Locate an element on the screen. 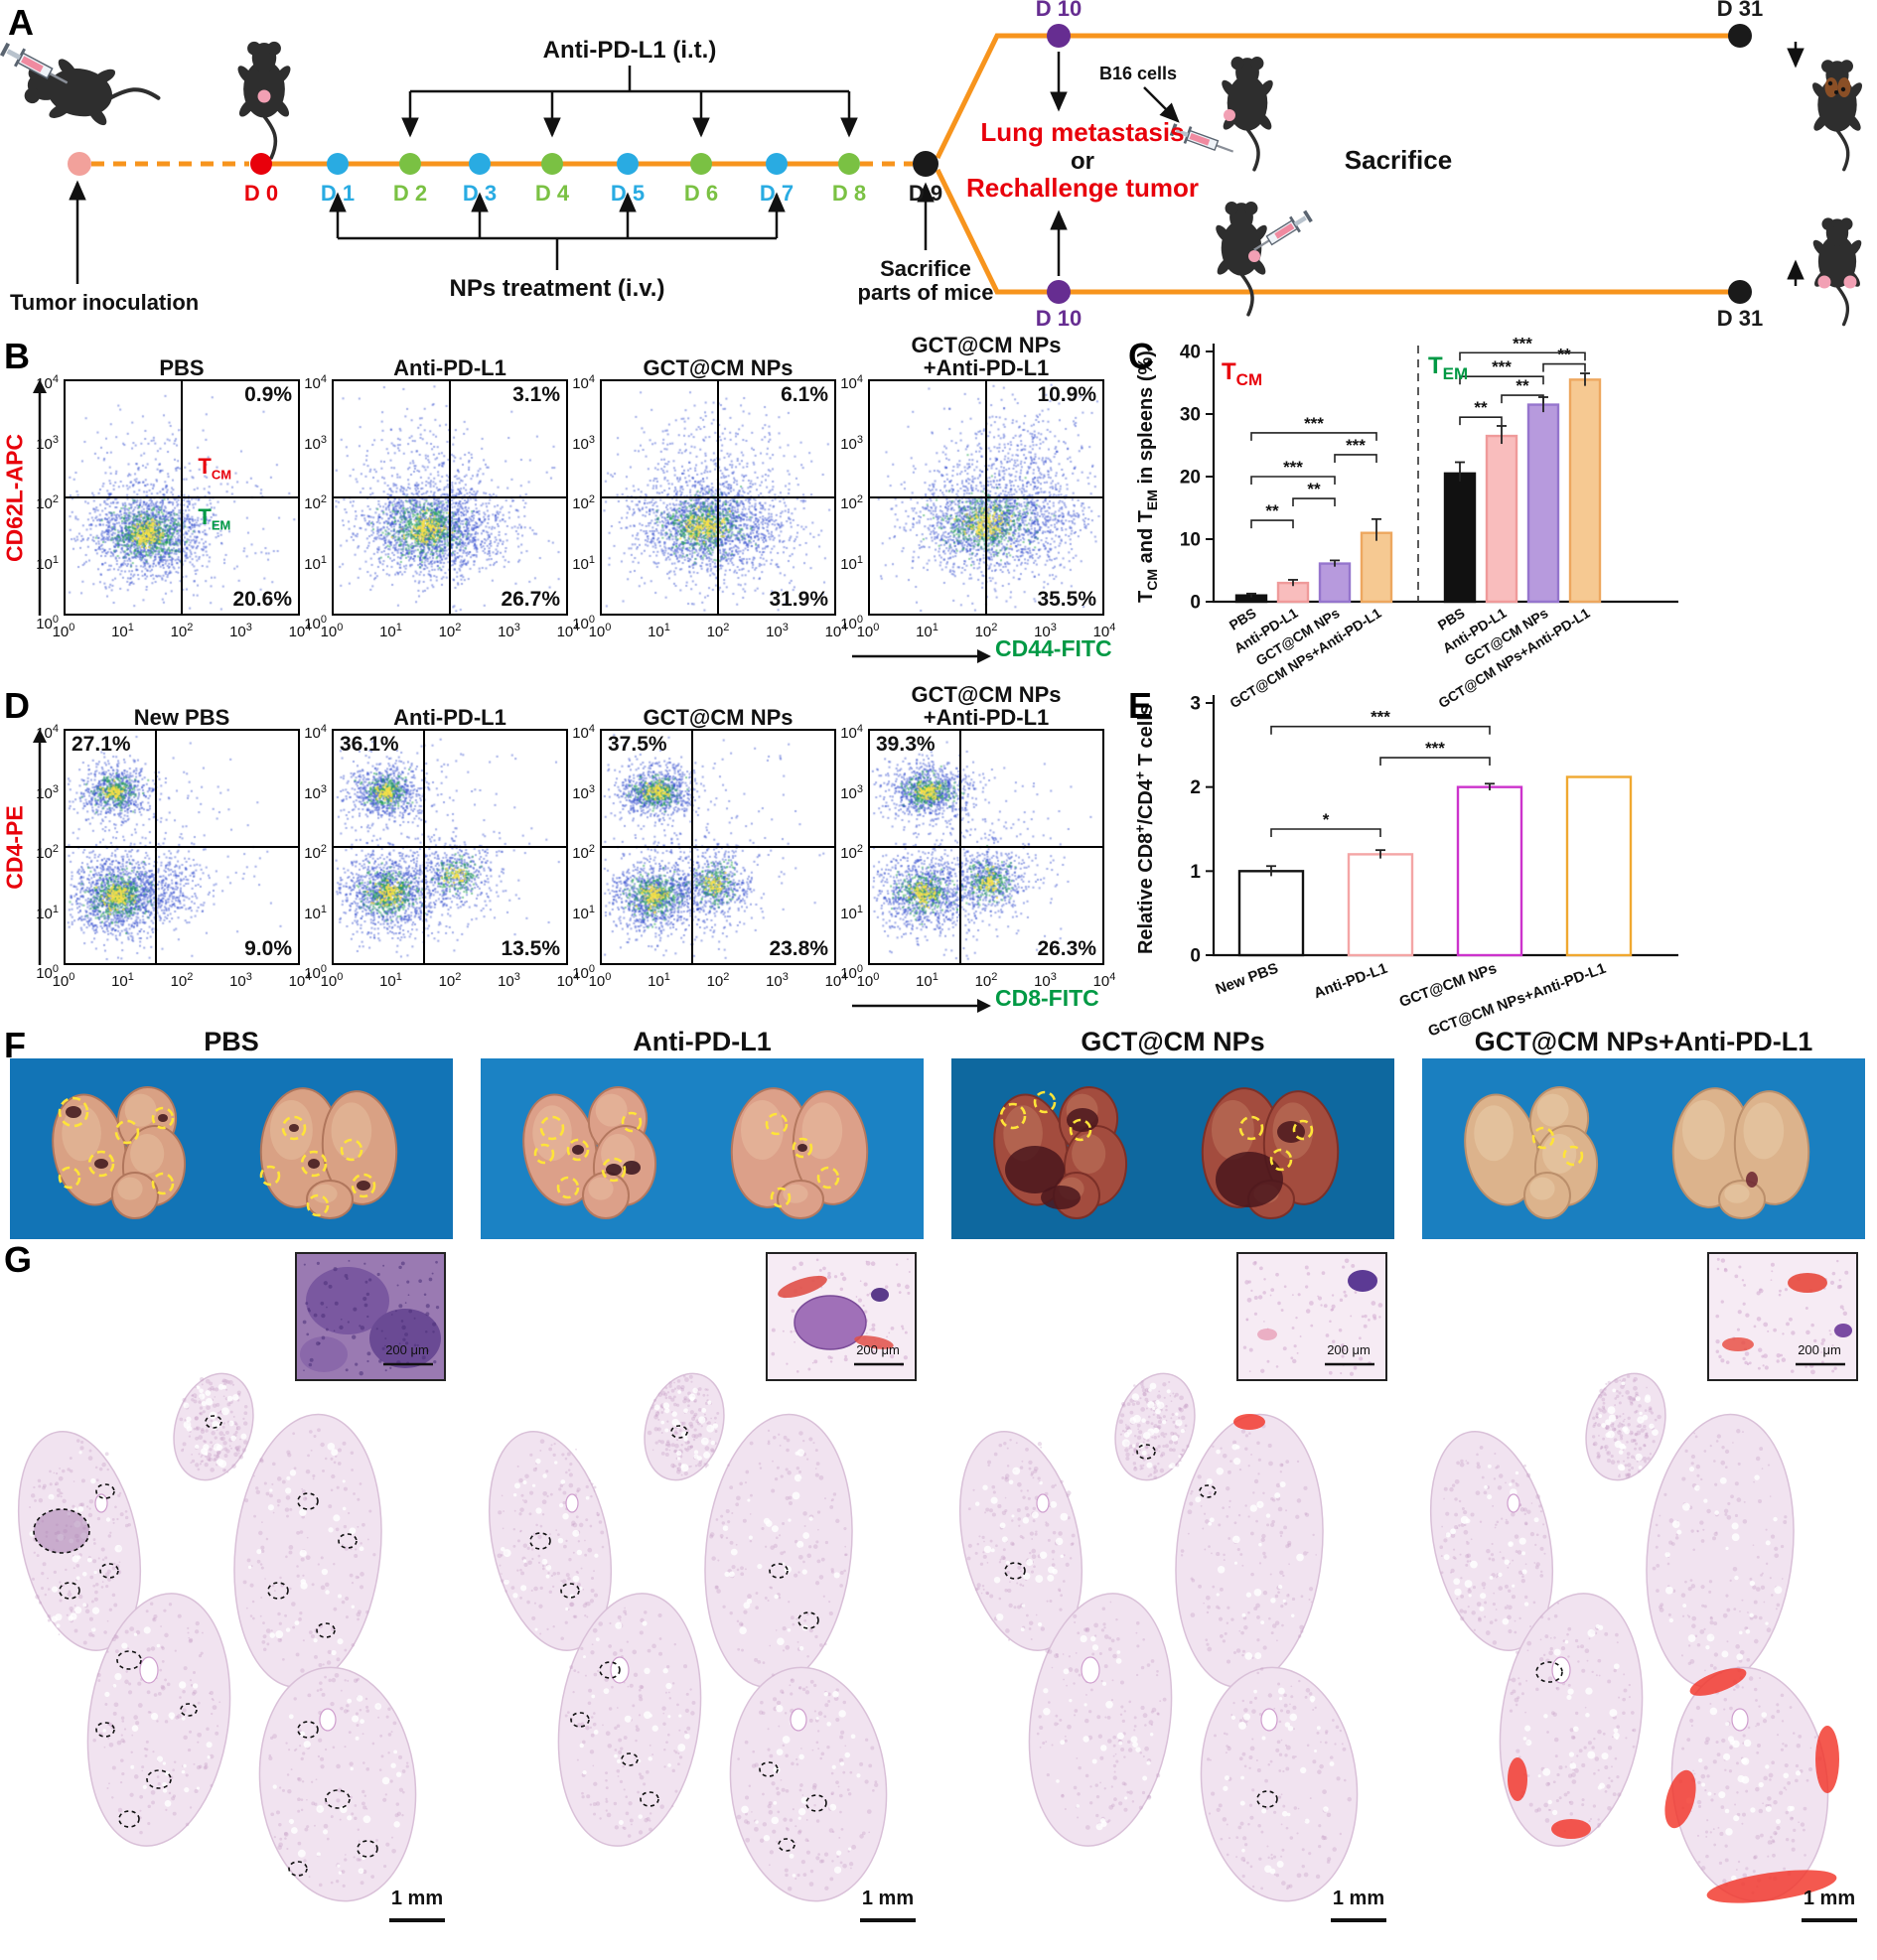  svg-text: New PBS is located at coordinates (1247, 979).